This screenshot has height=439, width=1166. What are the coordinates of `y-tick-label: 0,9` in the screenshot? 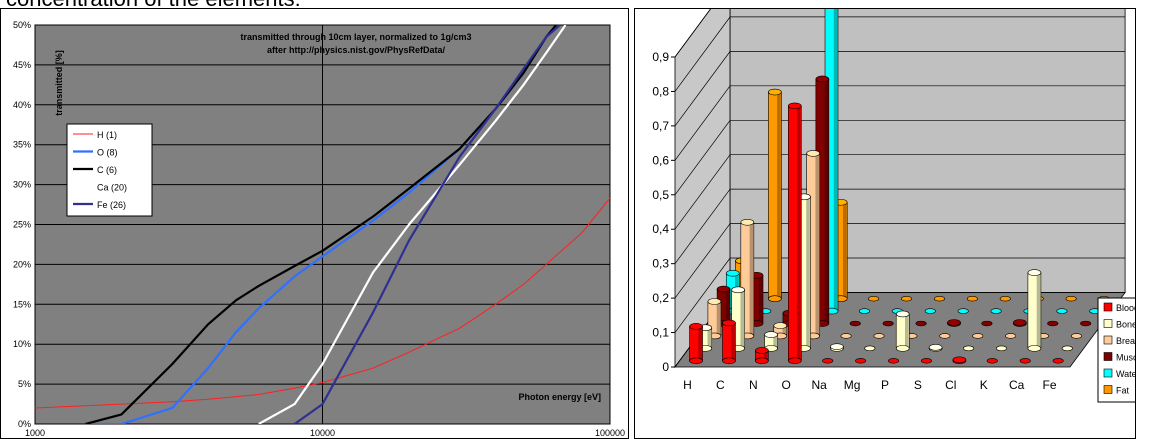 It's located at (660, 57).